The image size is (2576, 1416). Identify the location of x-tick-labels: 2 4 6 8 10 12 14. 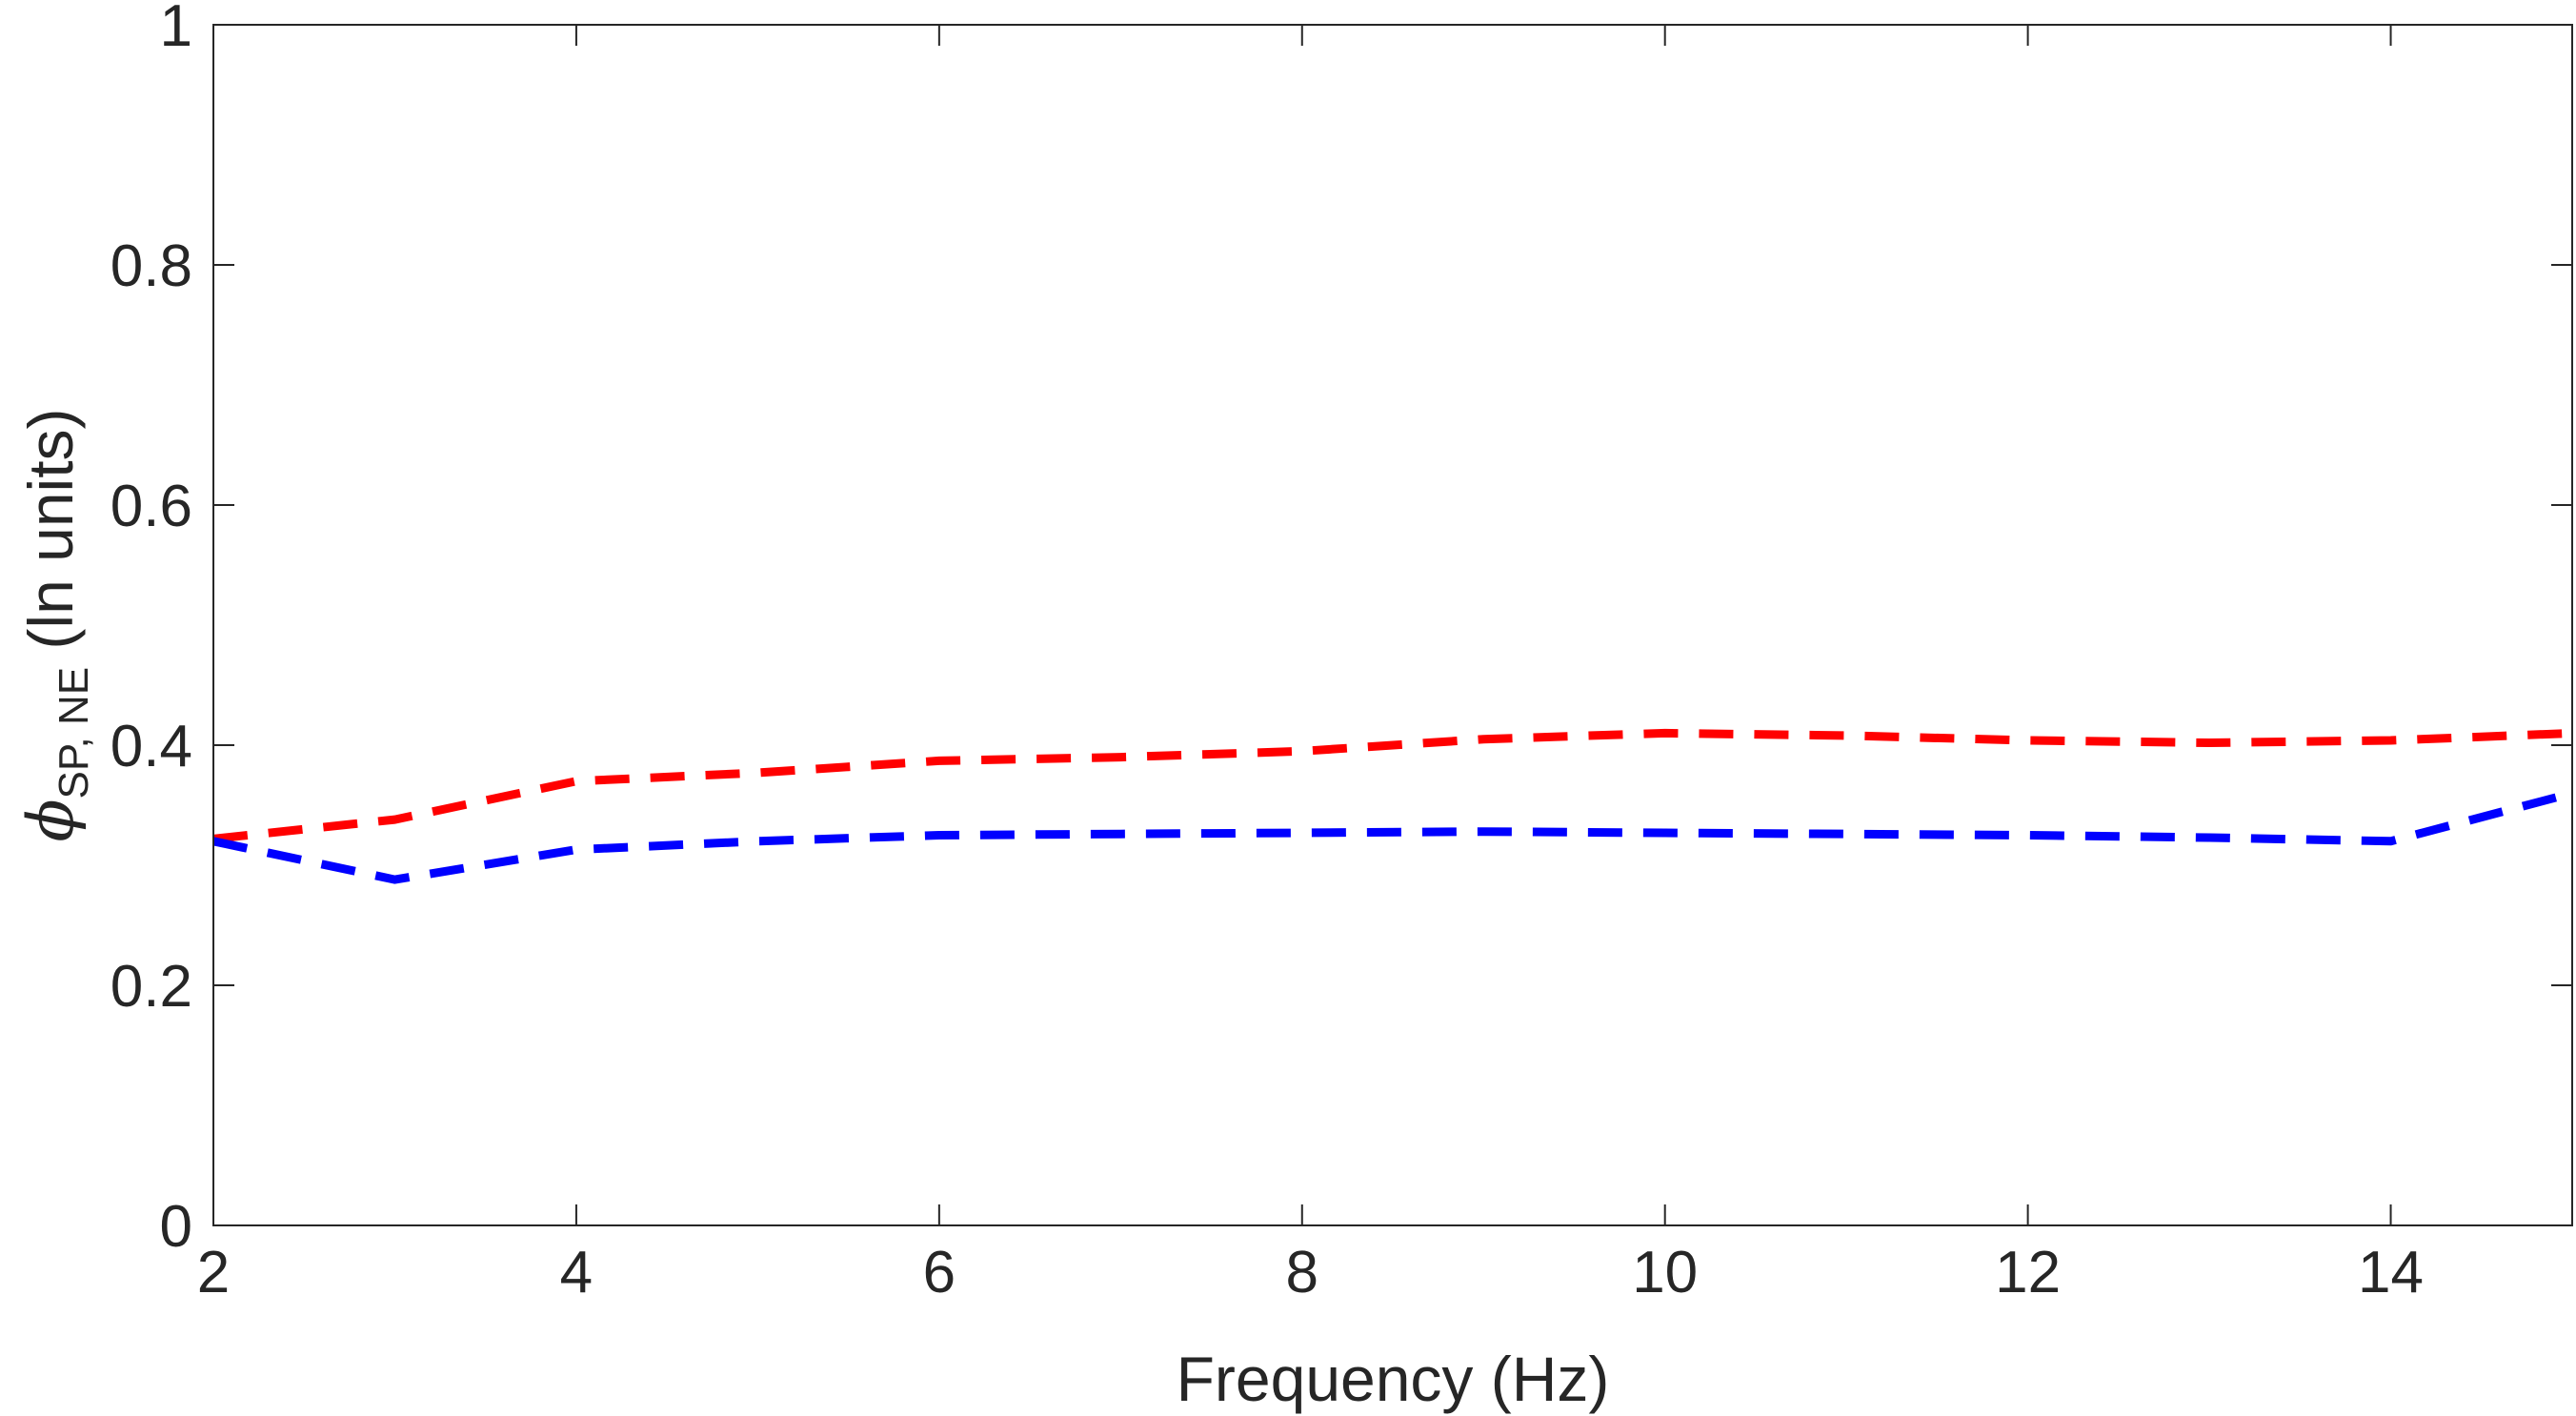
(1310, 1272).